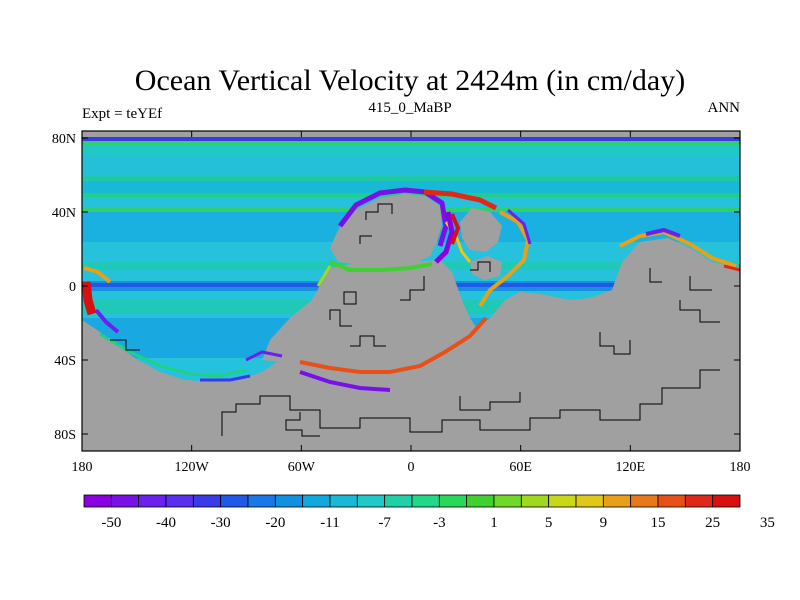 Image resolution: width=800 pixels, height=600 pixels. What do you see at coordinates (549, 523) in the screenshot?
I see `colorbar-label: 5` at bounding box center [549, 523].